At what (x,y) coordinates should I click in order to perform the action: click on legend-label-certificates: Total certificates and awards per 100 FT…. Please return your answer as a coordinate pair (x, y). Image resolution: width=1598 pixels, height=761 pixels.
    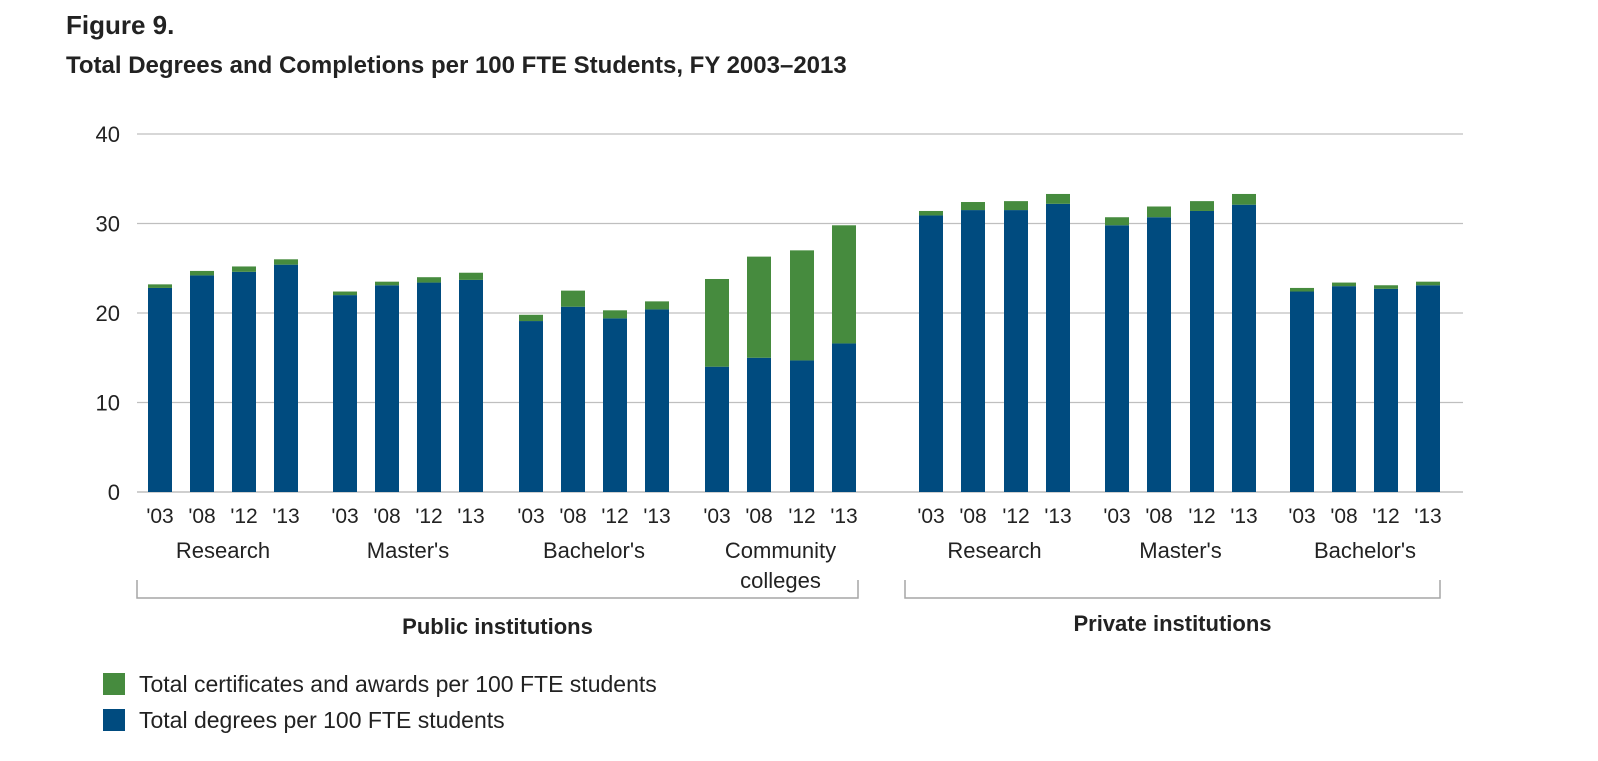
    Looking at the image, I should click on (398, 683).